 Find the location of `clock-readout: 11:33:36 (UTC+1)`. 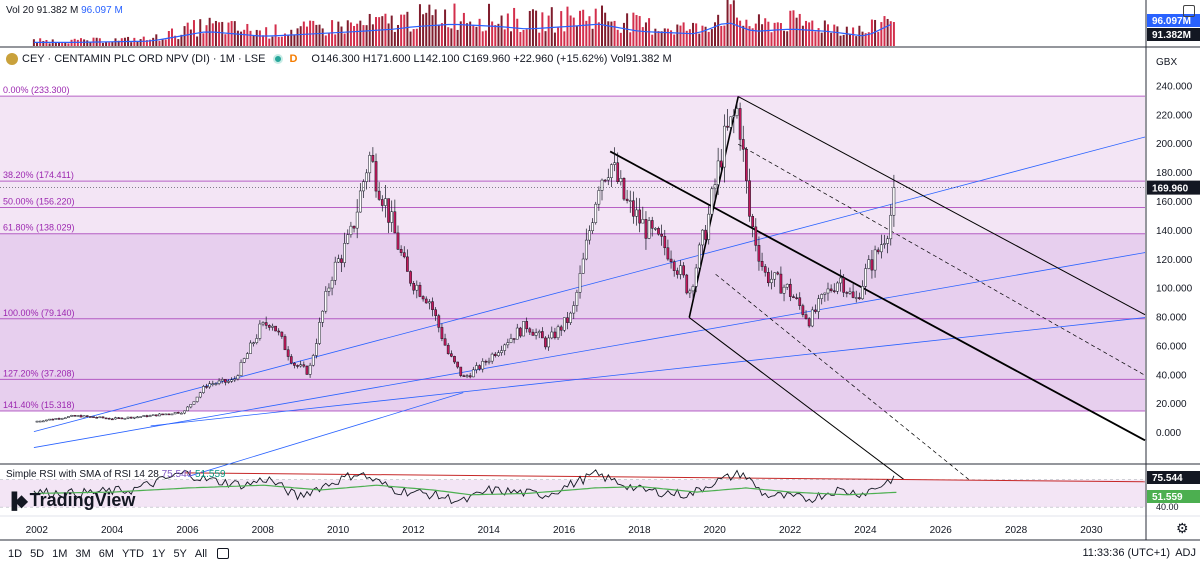

clock-readout: 11:33:36 (UTC+1) is located at coordinates (1126, 553).